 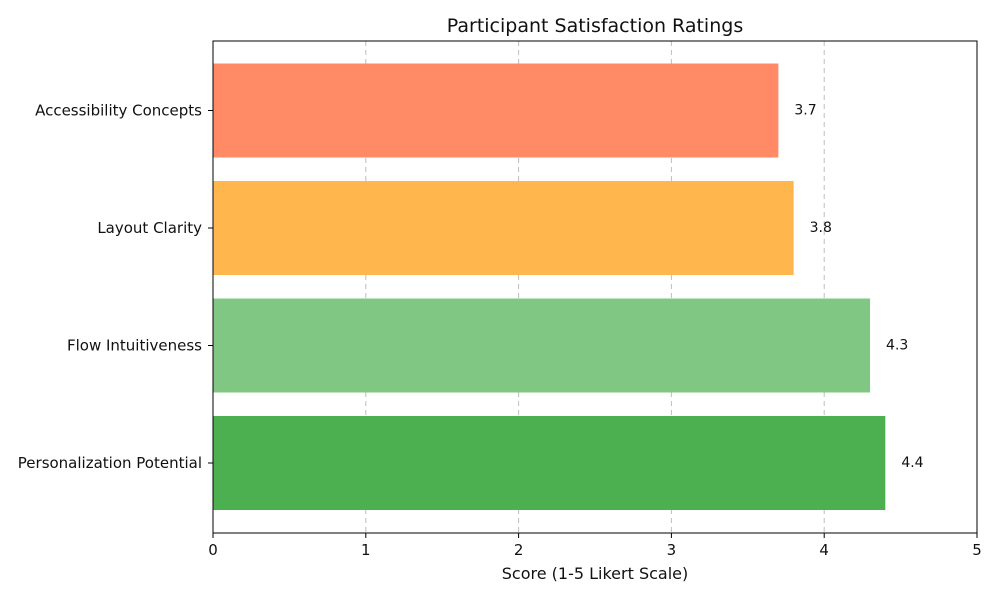 I want to click on y-category-label: Personalization Potential, so click(x=110, y=463).